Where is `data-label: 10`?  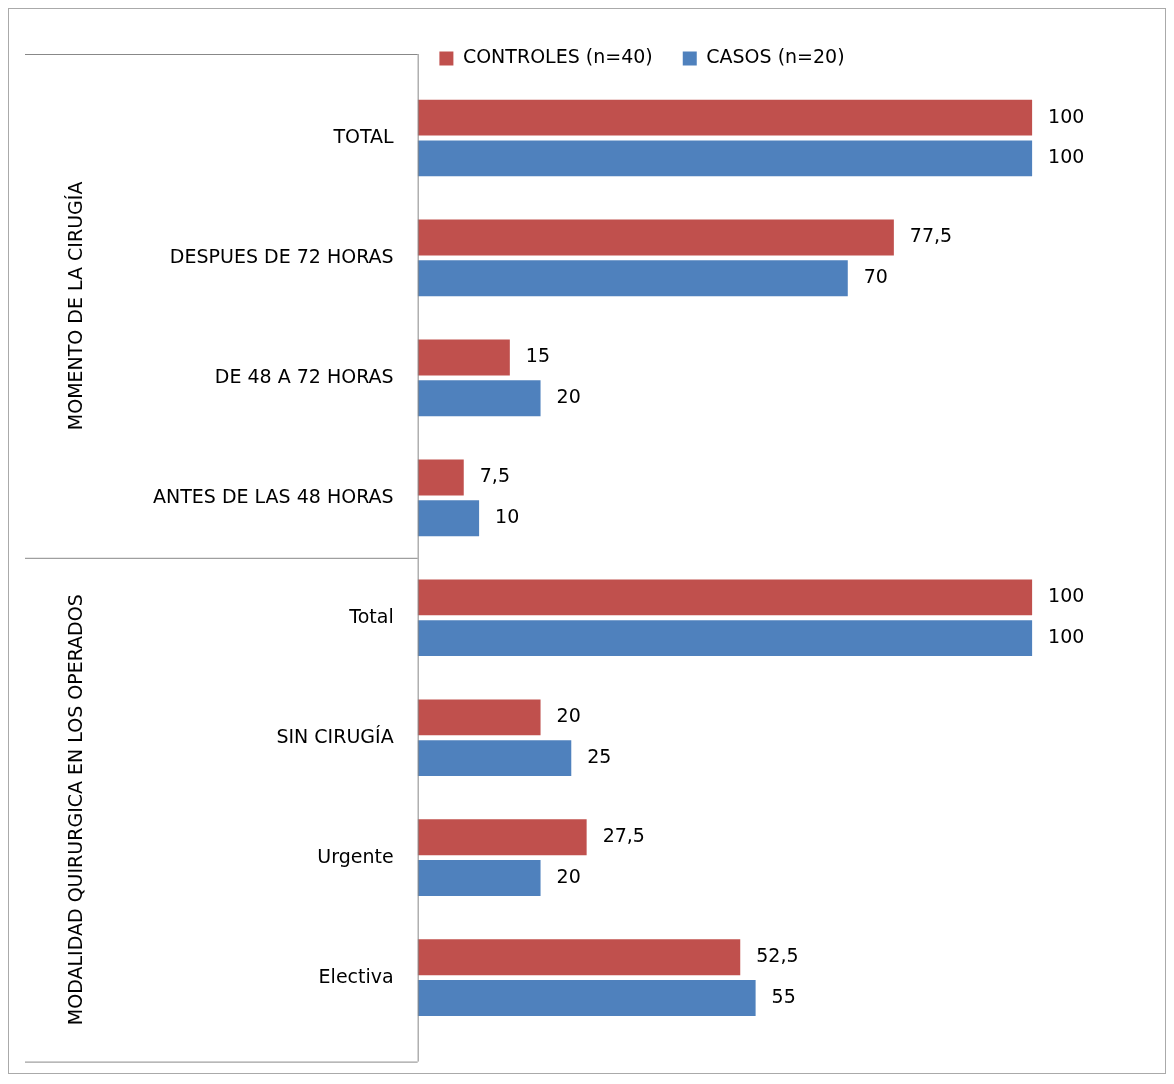 data-label: 10 is located at coordinates (507, 516).